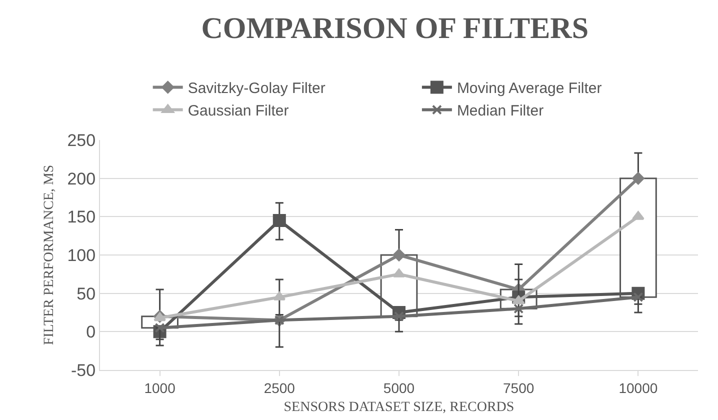 Image resolution: width=718 pixels, height=420 pixels. I want to click on x-tick-label: 2500, so click(280, 388).